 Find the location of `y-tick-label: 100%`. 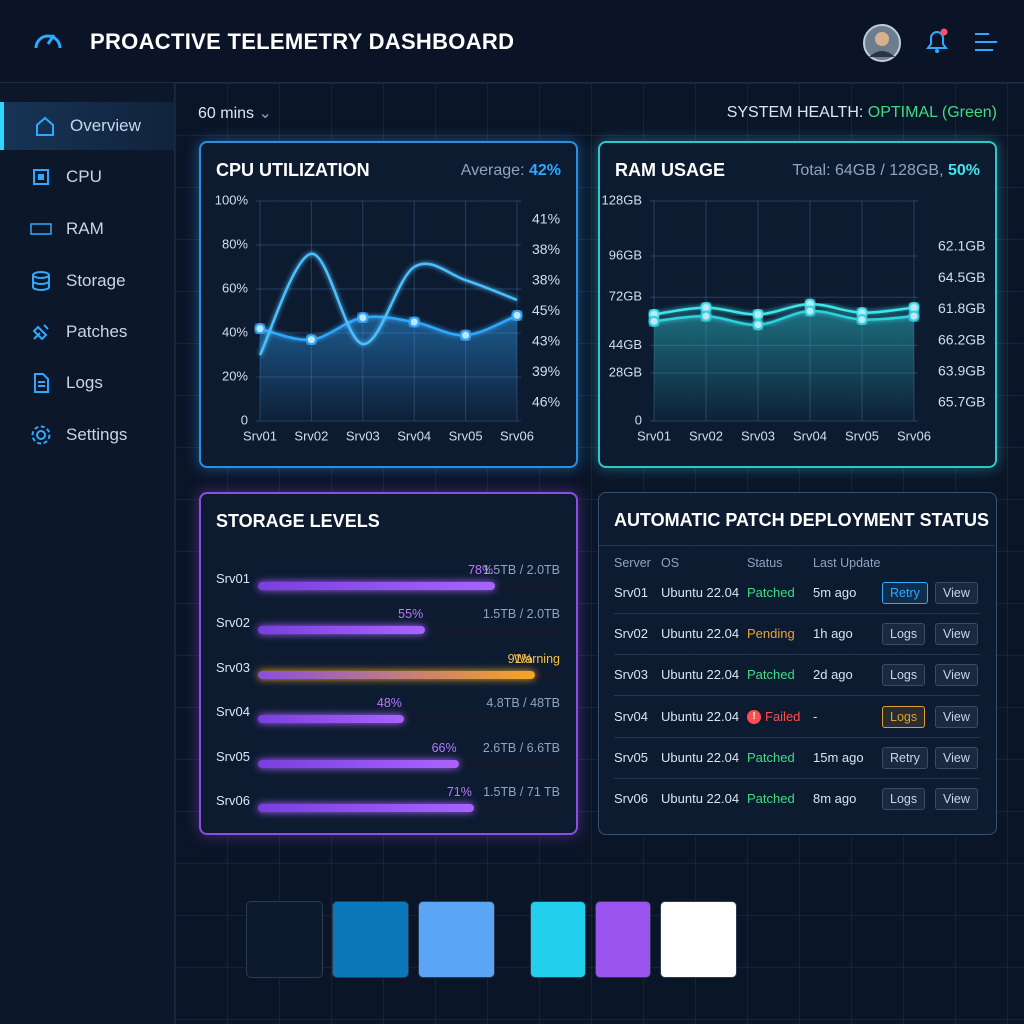

y-tick-label: 100% is located at coordinates (232, 199).